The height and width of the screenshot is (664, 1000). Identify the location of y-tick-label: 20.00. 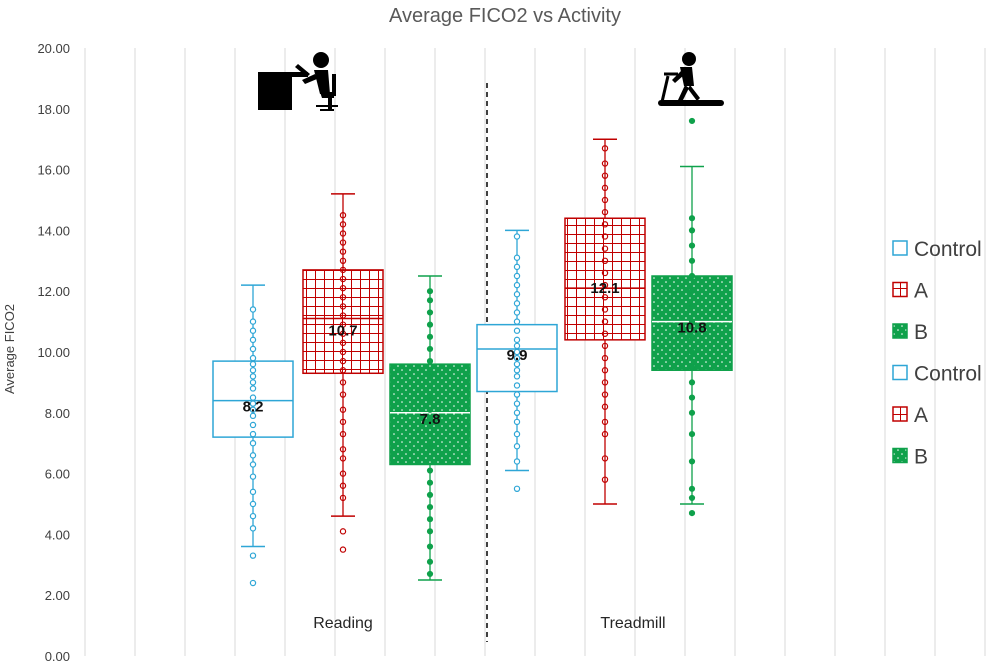
(53, 48).